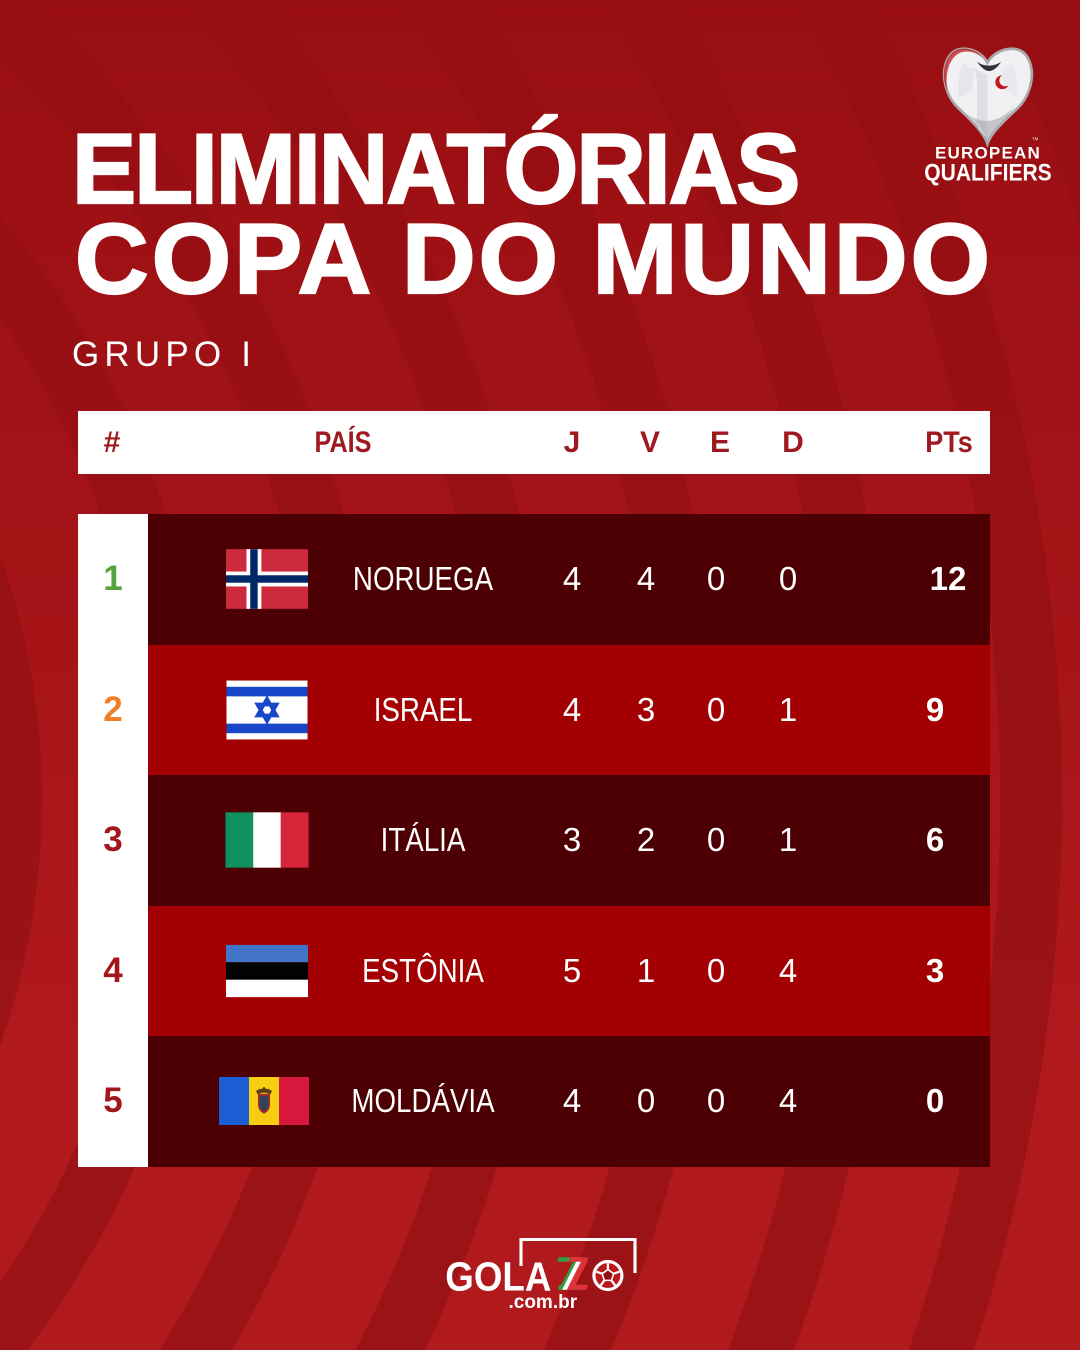  What do you see at coordinates (988, 152) in the screenshot?
I see `svg-text: EUROPEAN` at bounding box center [988, 152].